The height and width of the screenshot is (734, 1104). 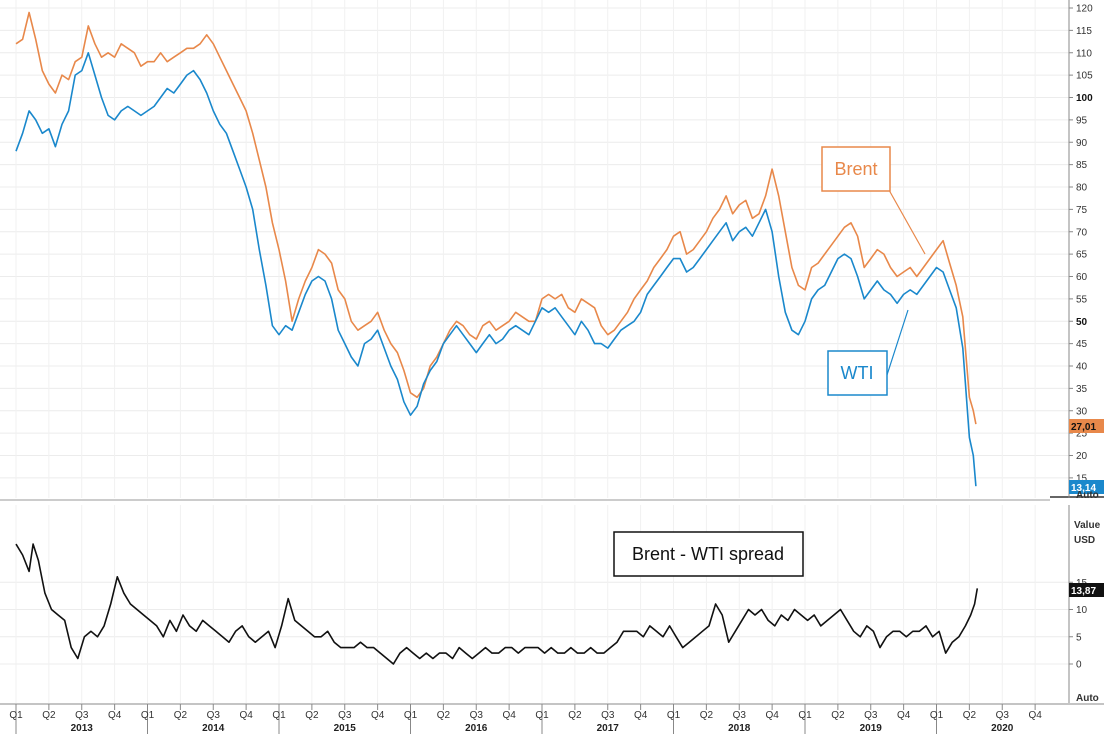 What do you see at coordinates (1087, 525) in the screenshot?
I see `value-label-line1: Value` at bounding box center [1087, 525].